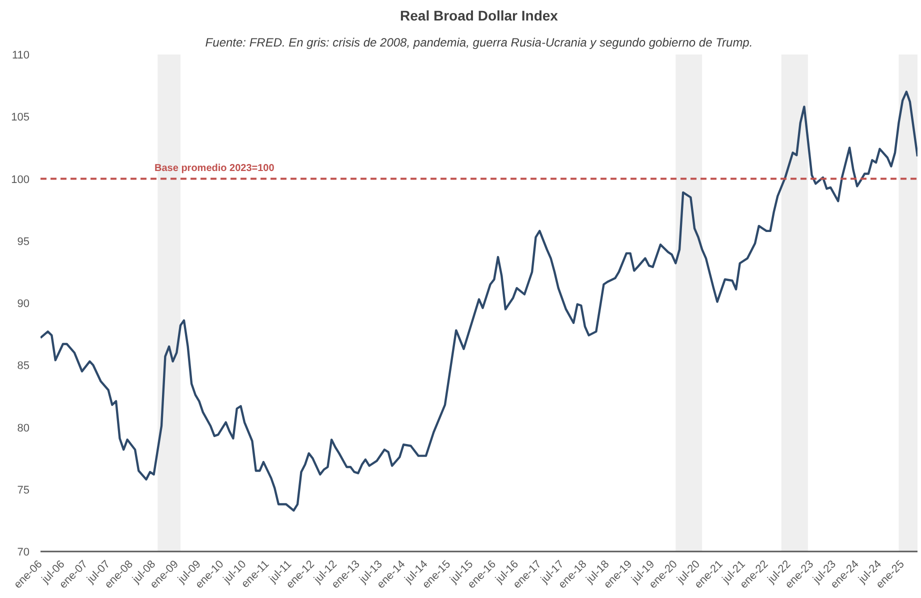 The width and height of the screenshot is (921, 598). Describe the element at coordinates (23, 304) in the screenshot. I see `y-tick-label: 90` at that location.